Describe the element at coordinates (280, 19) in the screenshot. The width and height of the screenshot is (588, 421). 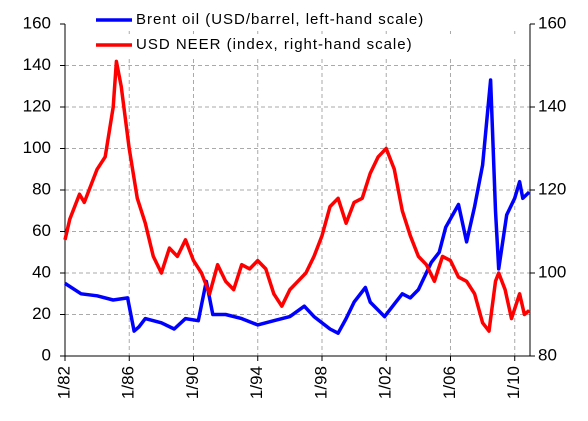
I see `legend-label: Brent oil (USD/barrel, left-hand scale)` at that location.